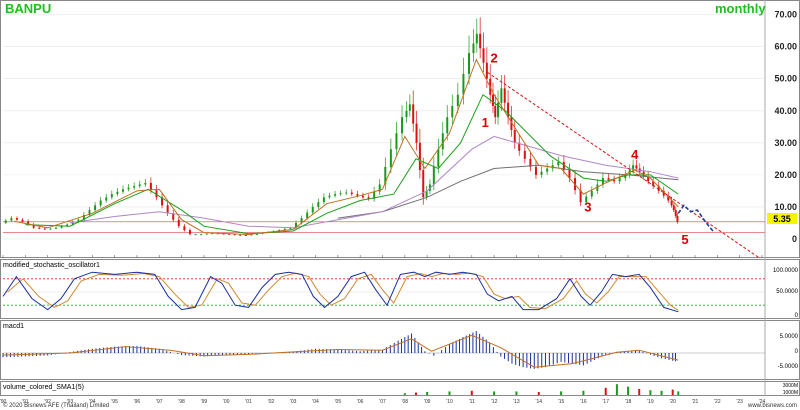 The image size is (800, 410). What do you see at coordinates (137, 402) in the screenshot?
I see `x-tick-label: '96` at bounding box center [137, 402].